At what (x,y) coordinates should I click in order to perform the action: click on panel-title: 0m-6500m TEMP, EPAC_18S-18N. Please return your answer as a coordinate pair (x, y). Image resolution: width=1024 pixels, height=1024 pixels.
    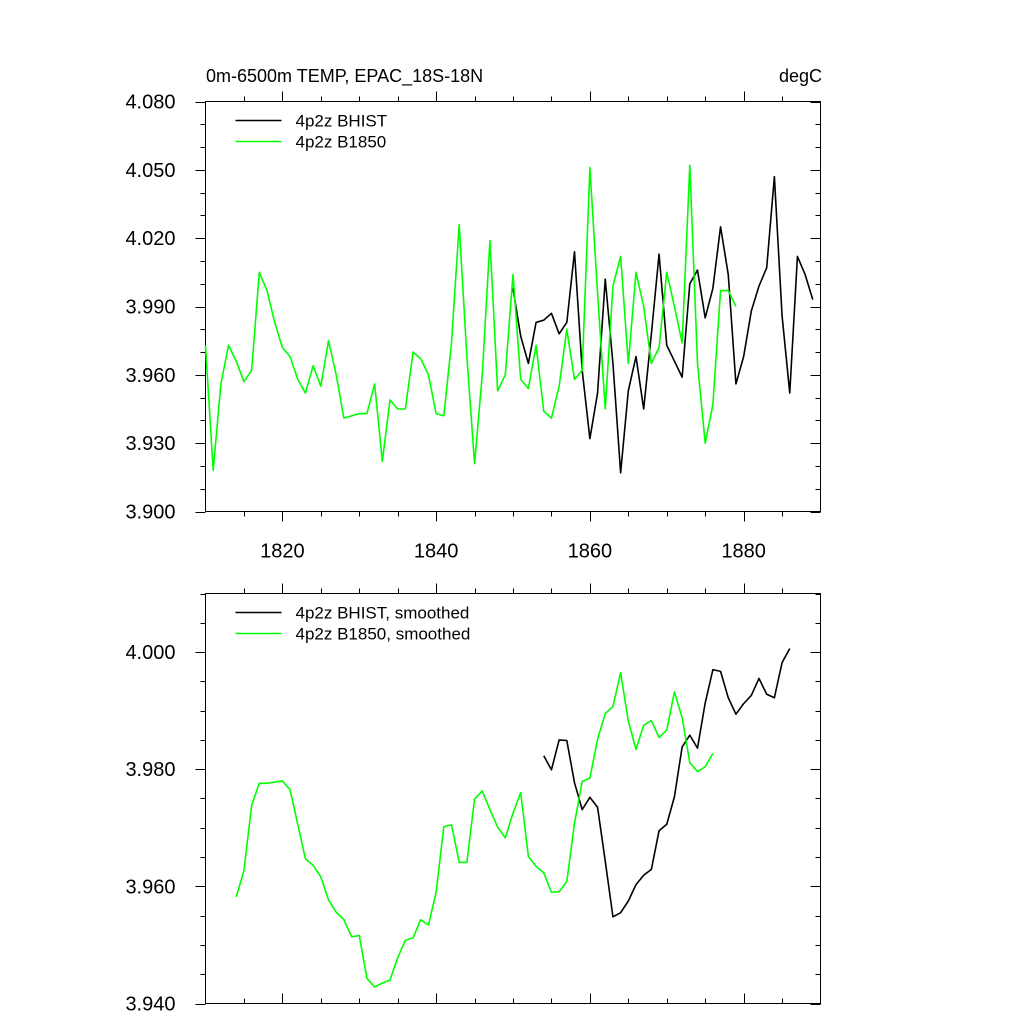
    Looking at the image, I should click on (344, 76).